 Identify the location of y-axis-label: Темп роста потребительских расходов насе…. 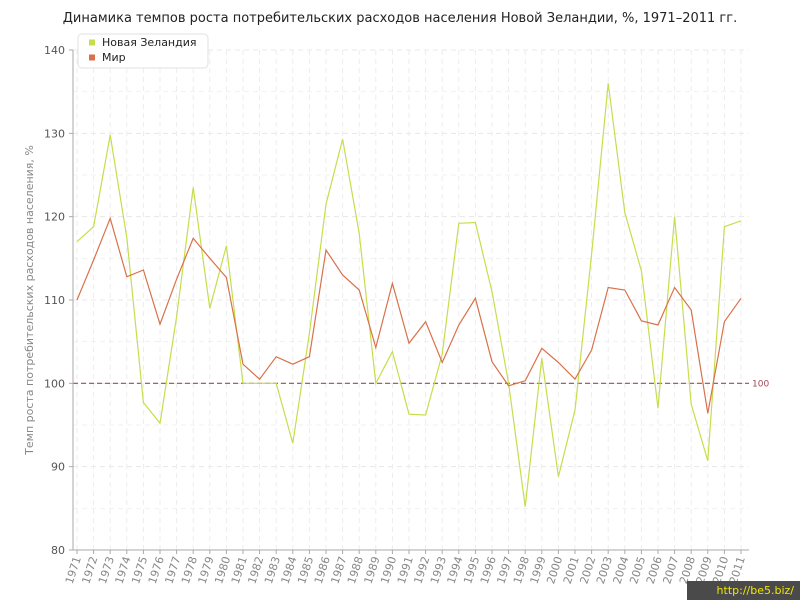
(29, 300).